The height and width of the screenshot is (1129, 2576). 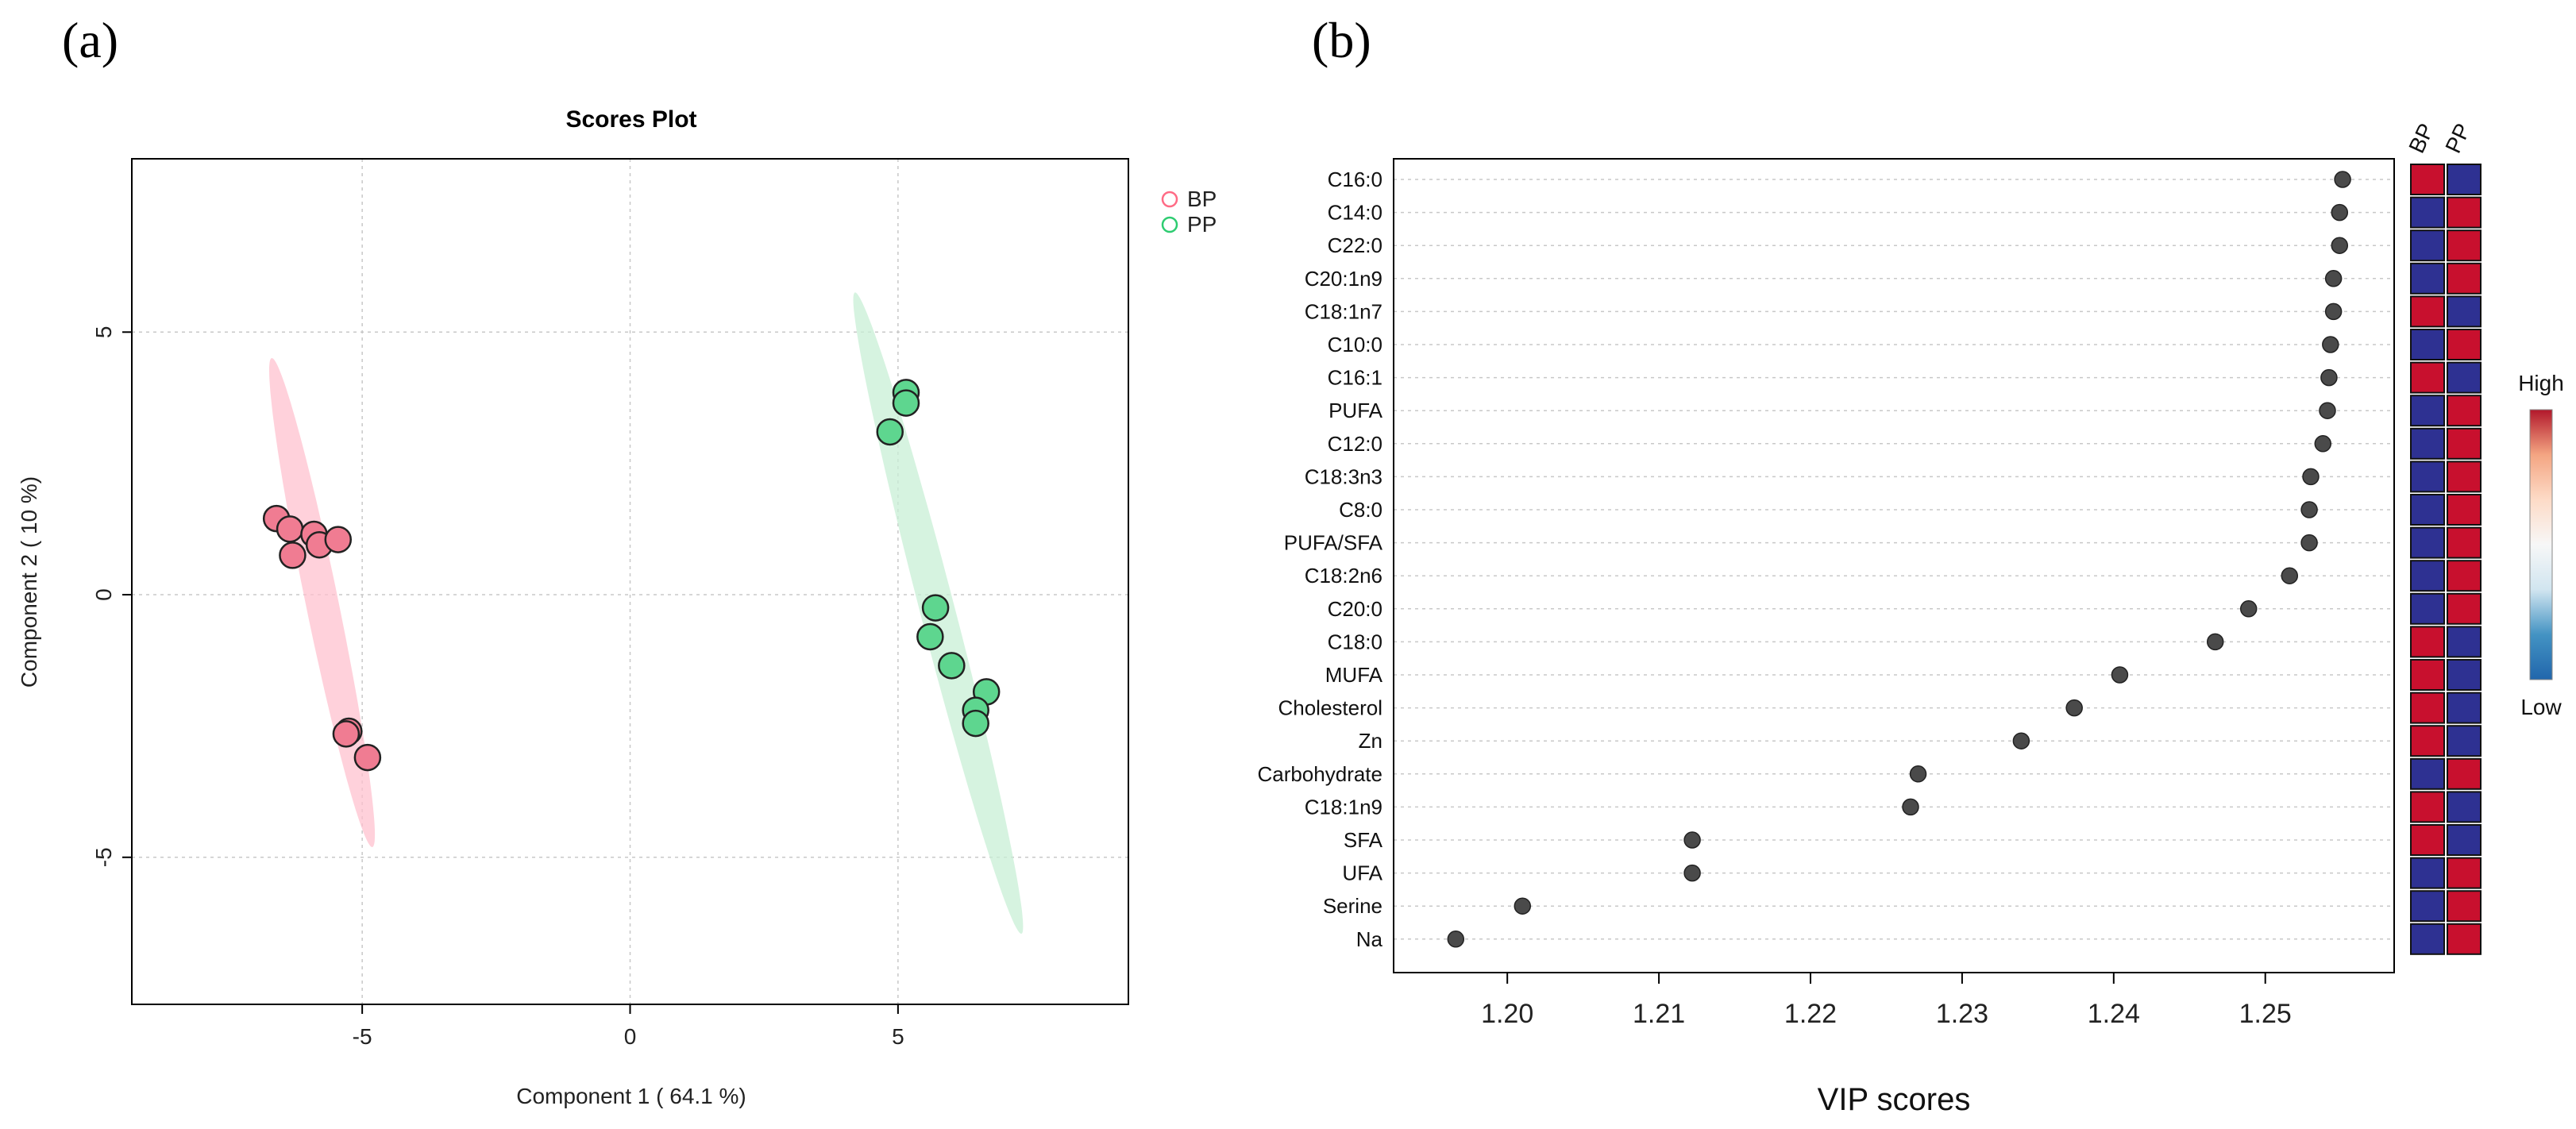 I want to click on scores-x-tick-label: 0, so click(x=630, y=1036).